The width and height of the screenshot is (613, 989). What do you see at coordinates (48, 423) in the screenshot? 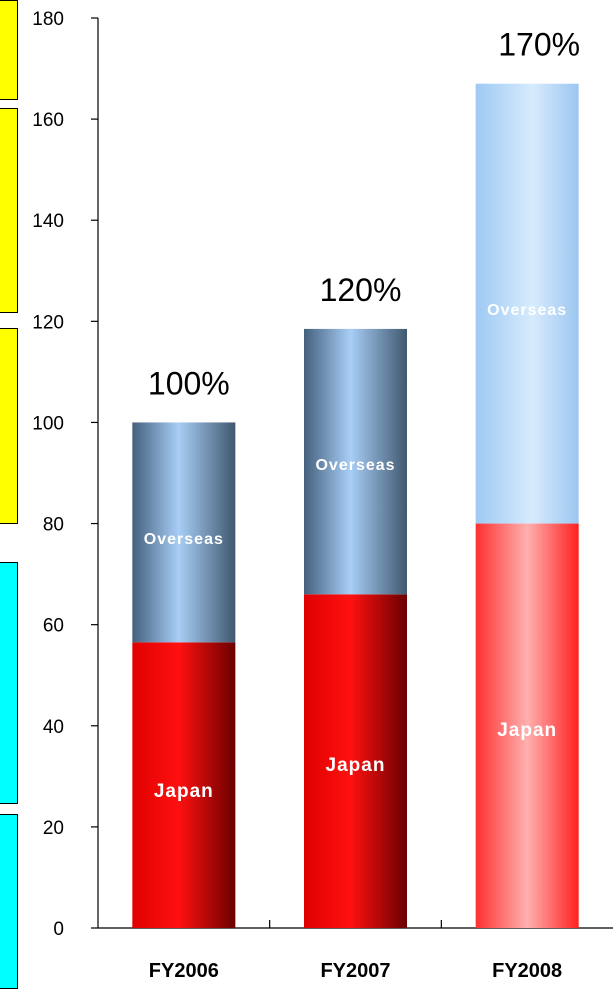
I see `y-tick-label: 100` at bounding box center [48, 423].